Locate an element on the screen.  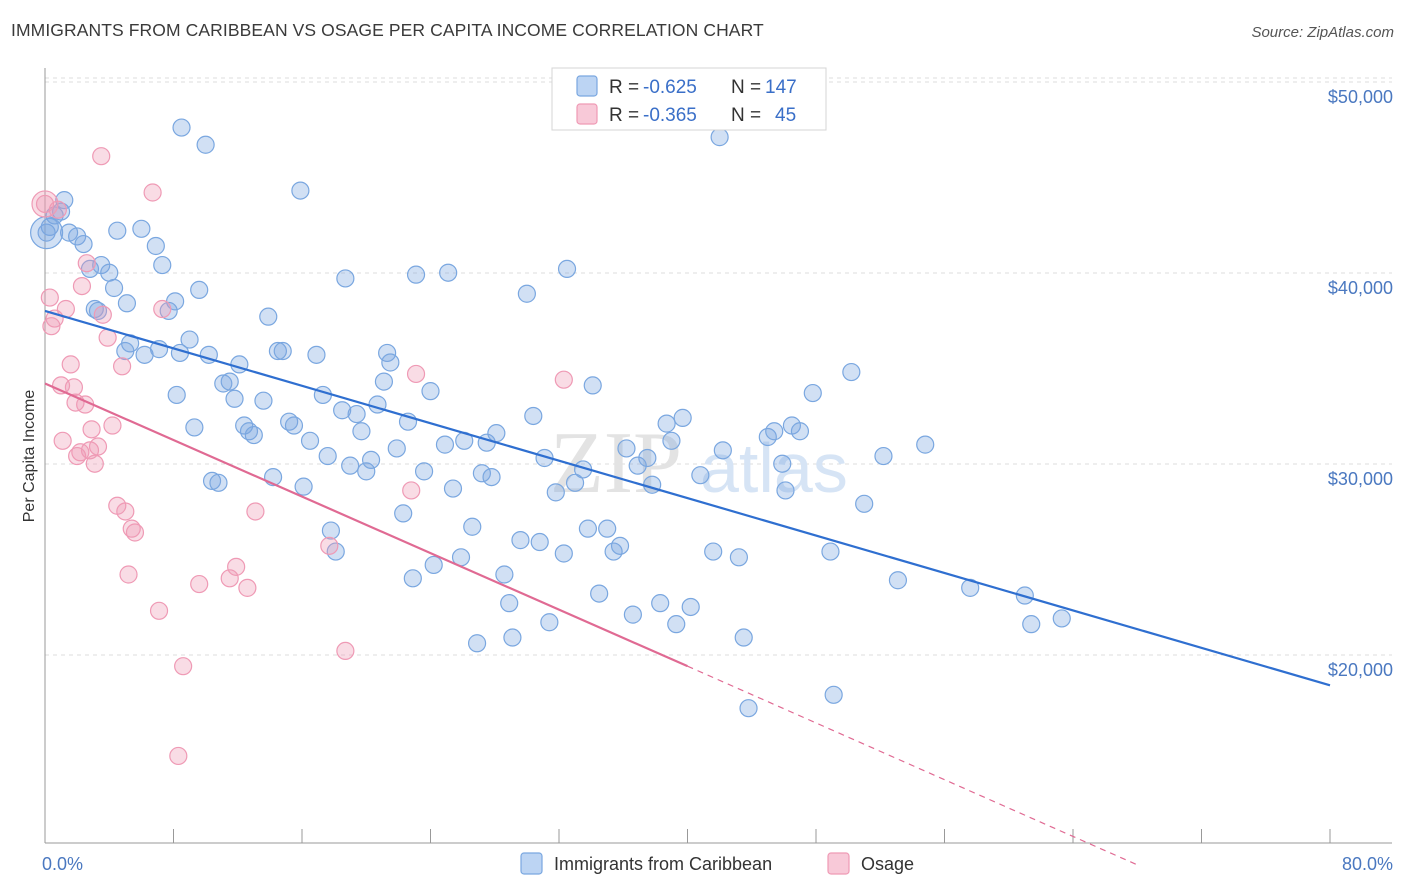
stats-legend: R = -0.625 N = 147 R = -0.365 N = 45 is located at coordinates (689, 99).